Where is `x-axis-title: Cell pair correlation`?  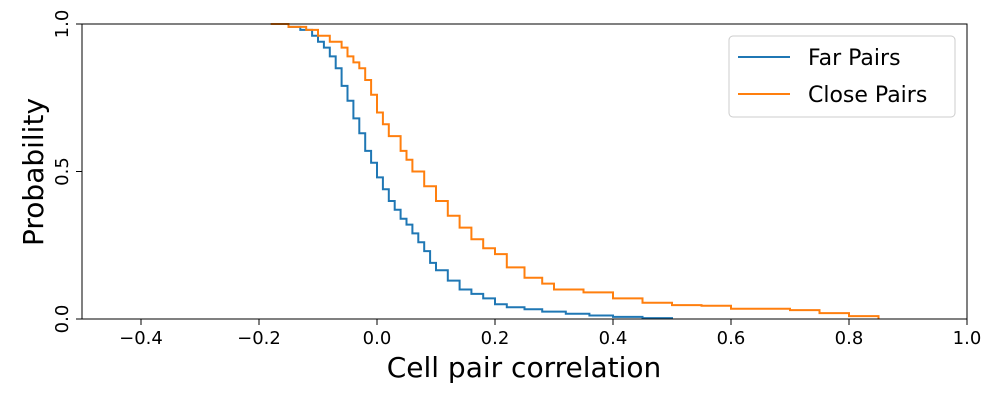 x-axis-title: Cell pair correlation is located at coordinates (524, 367).